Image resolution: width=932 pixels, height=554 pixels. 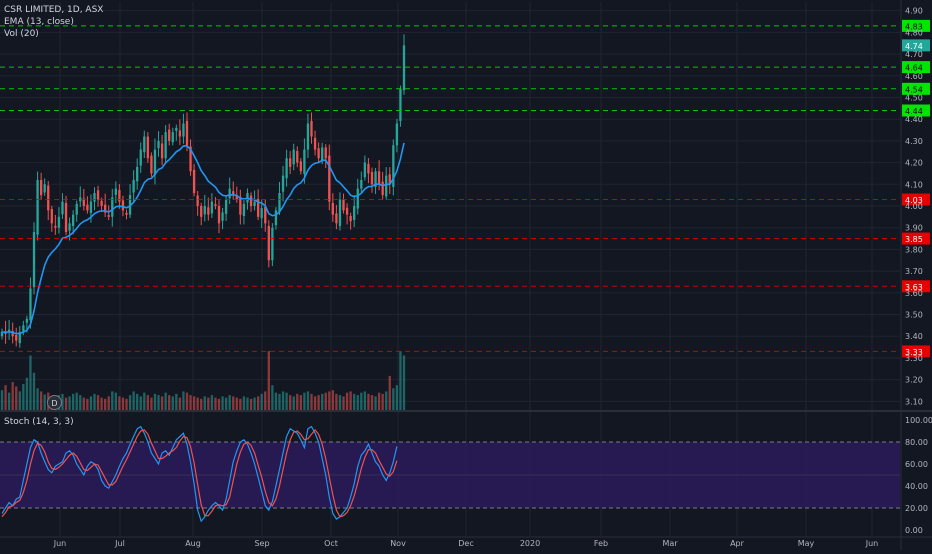 I want to click on dividend-badge: D, so click(x=54, y=402).